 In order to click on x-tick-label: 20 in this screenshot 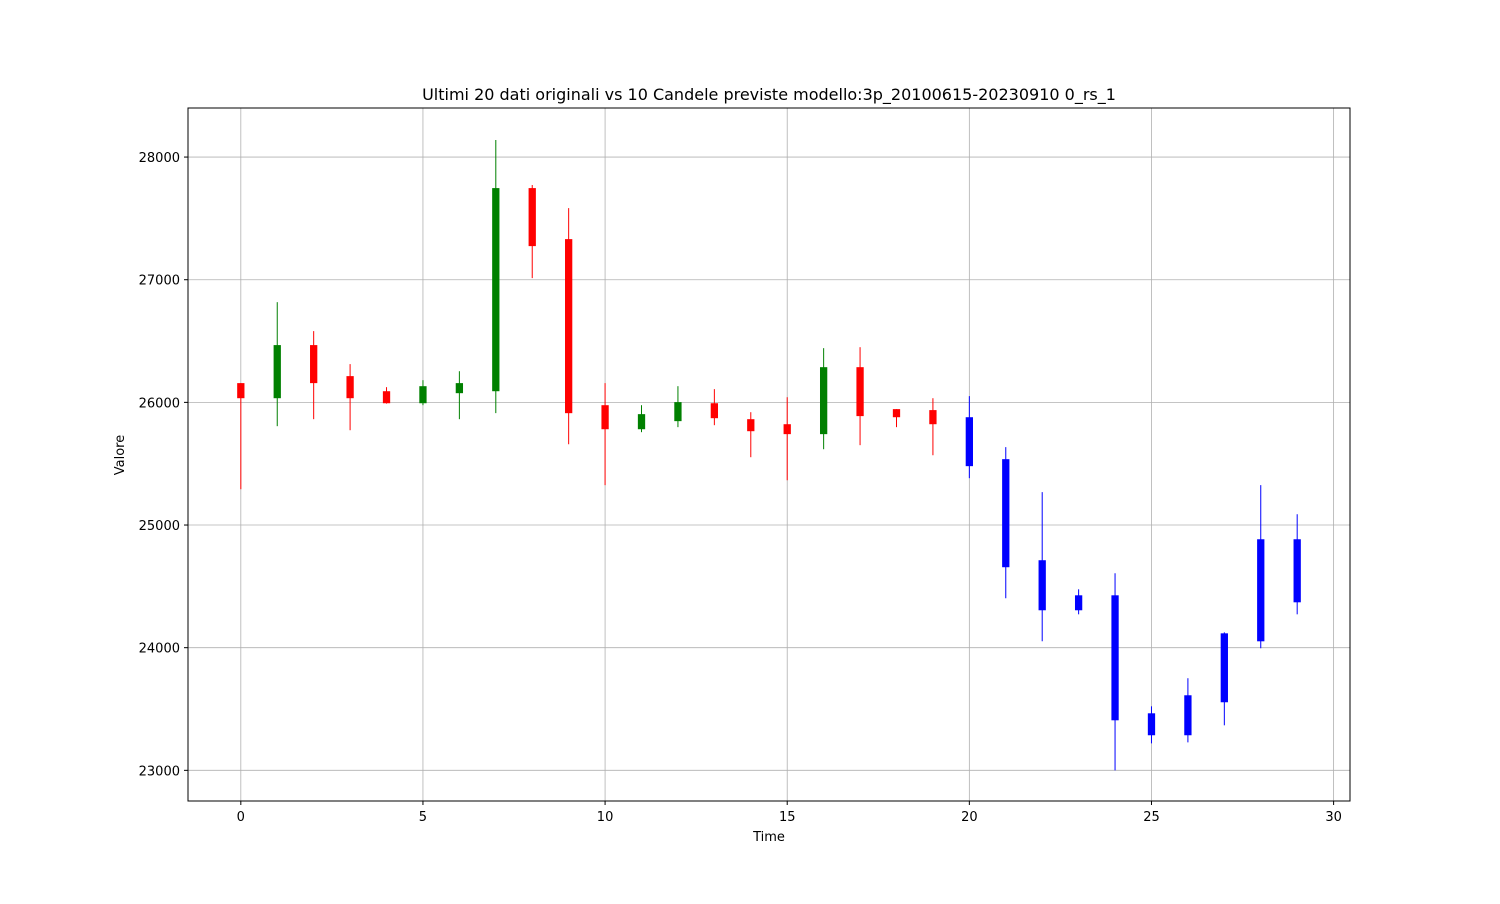, I will do `click(969, 817)`.